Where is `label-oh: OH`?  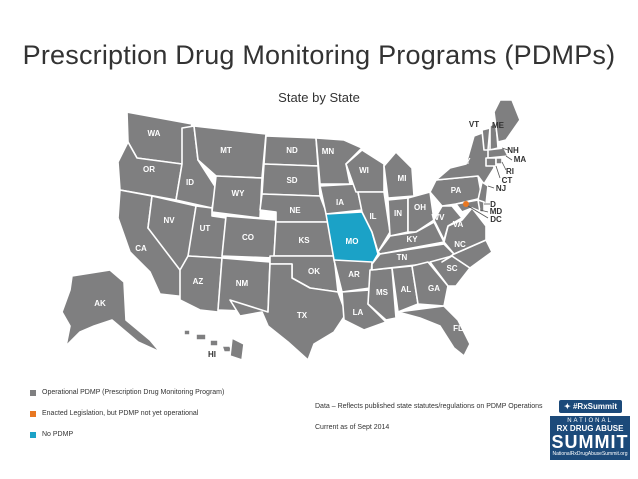
label-oh: OH is located at coordinates (420, 207).